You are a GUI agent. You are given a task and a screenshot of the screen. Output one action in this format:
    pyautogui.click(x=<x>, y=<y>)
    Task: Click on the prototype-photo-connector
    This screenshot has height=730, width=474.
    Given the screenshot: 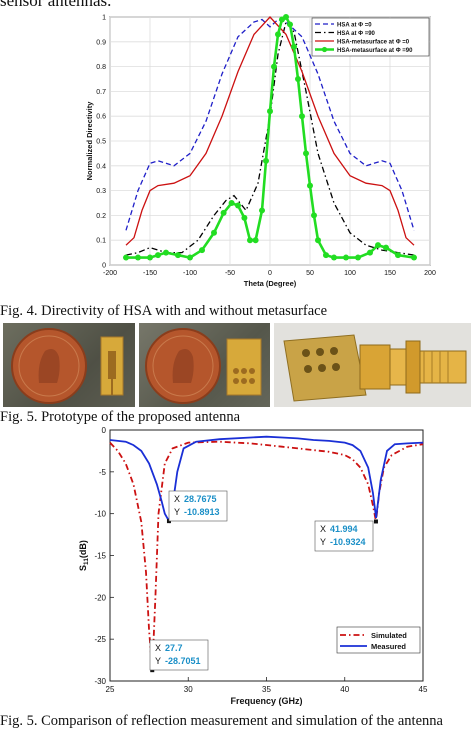 What is the action you would take?
    pyautogui.click(x=372, y=365)
    